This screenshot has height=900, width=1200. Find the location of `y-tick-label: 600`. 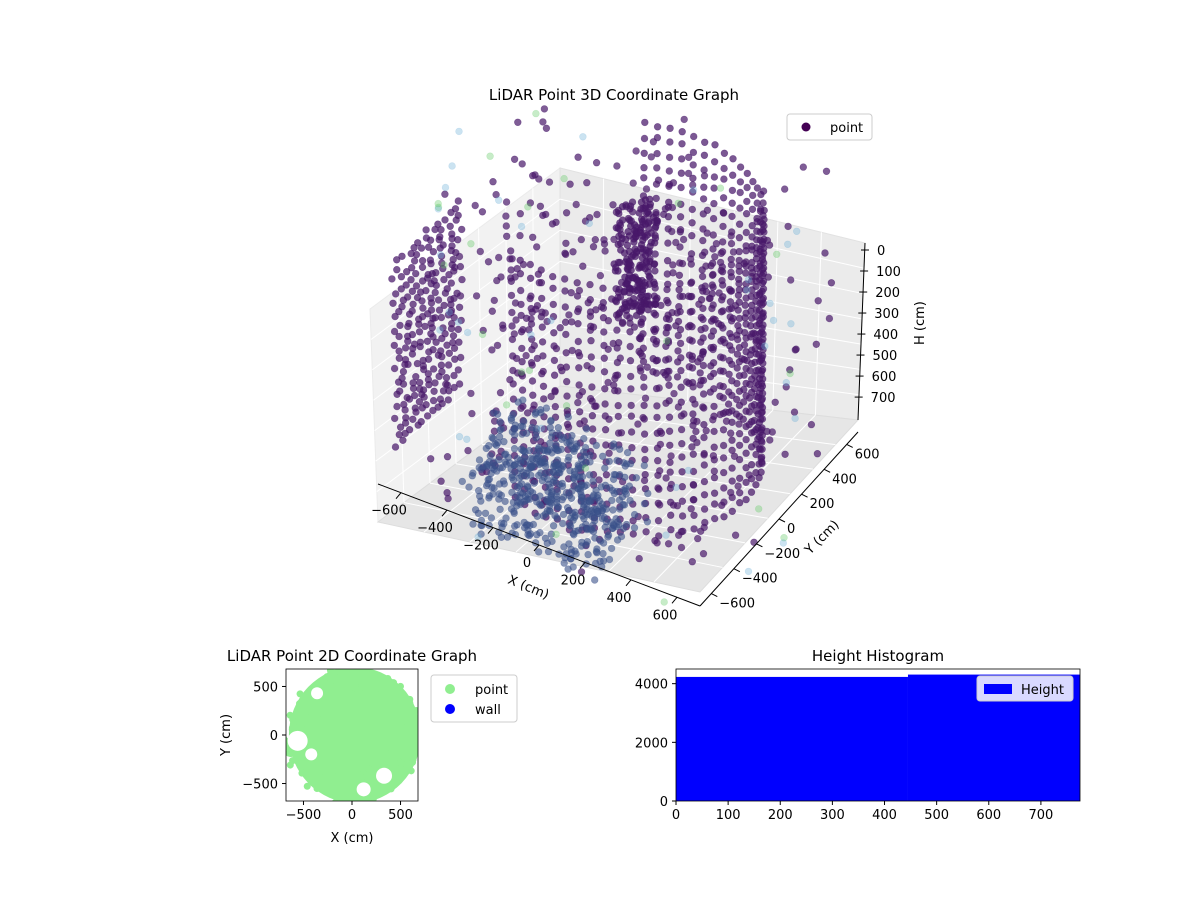

y-tick-label: 600 is located at coordinates (867, 454).